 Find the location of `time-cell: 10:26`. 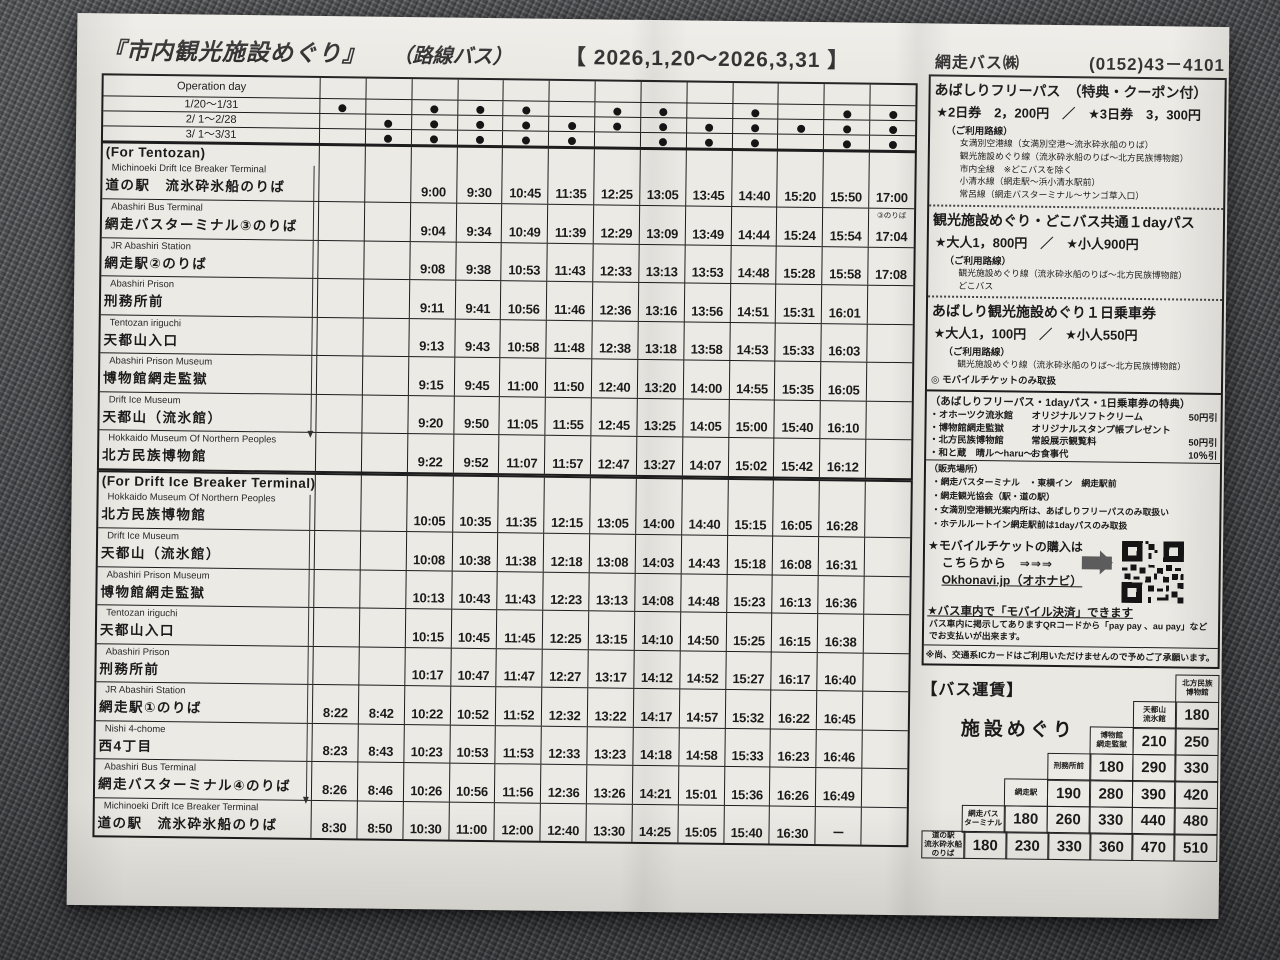

time-cell: 10:26 is located at coordinates (425, 782).